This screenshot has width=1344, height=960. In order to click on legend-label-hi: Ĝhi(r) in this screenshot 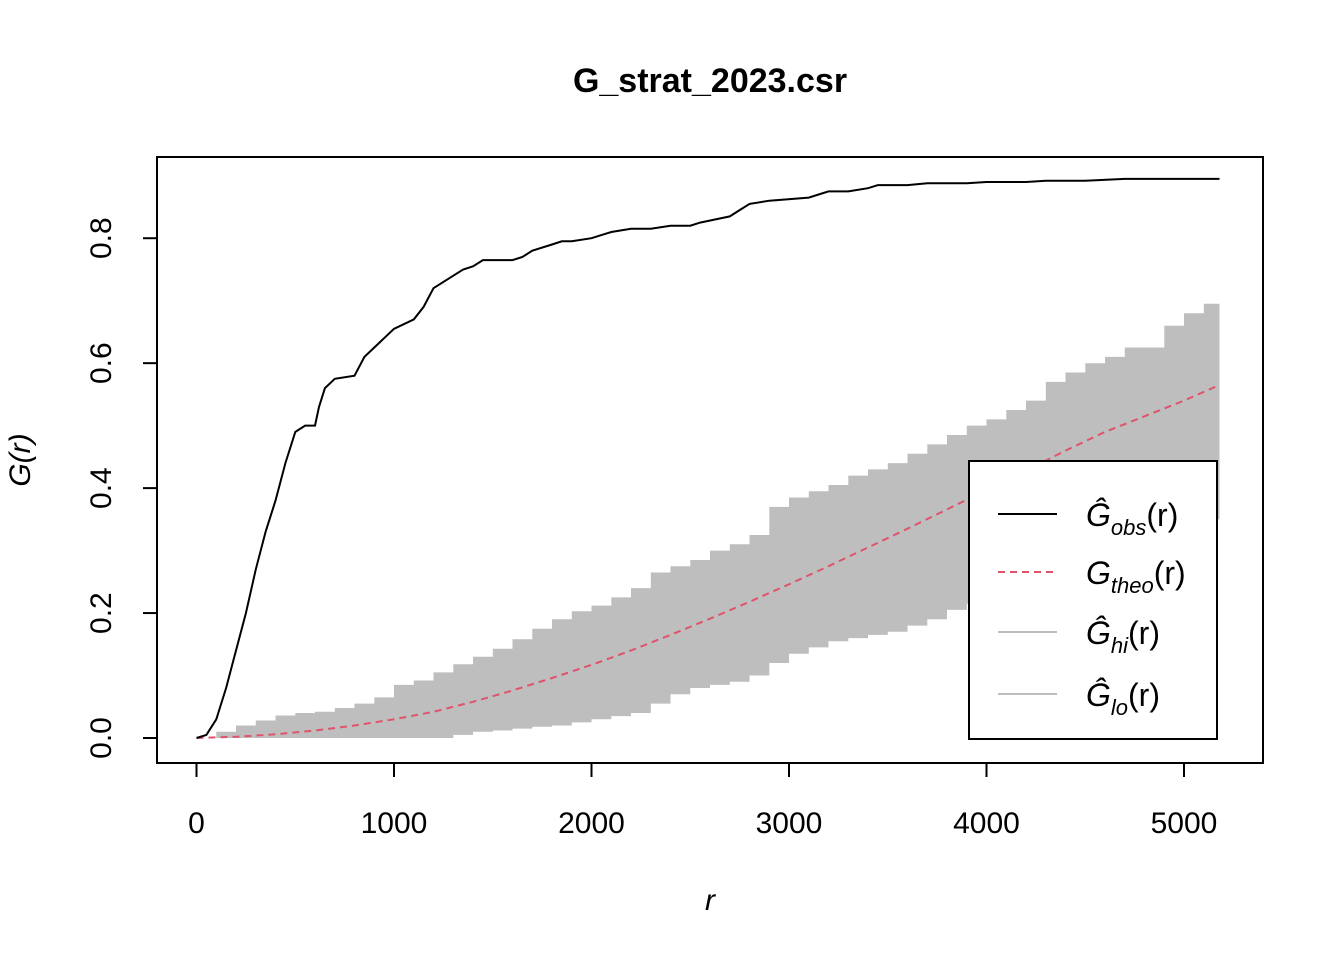, I will do `click(1123, 636)`.